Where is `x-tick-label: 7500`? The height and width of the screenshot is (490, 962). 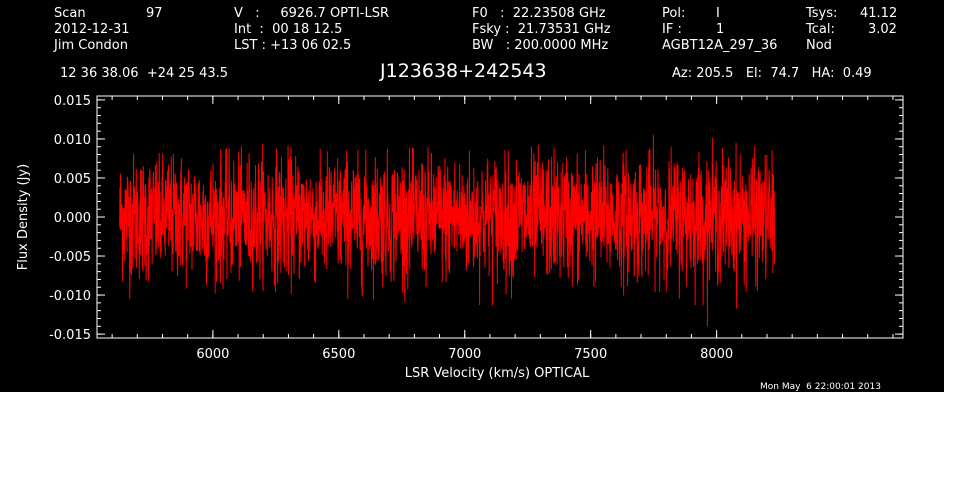
x-tick-label: 7500 is located at coordinates (590, 354).